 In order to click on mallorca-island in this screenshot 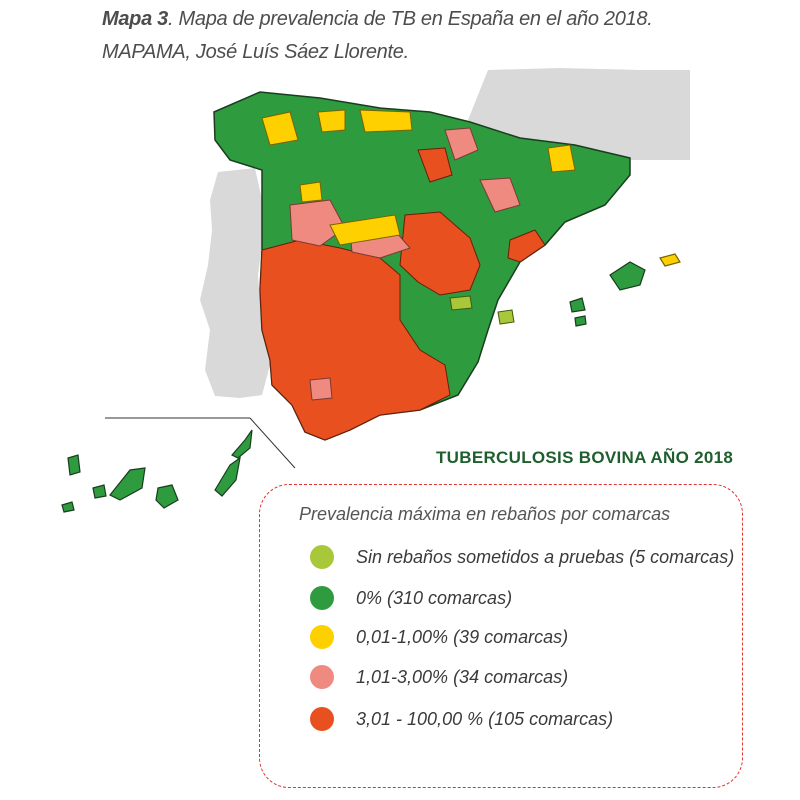, I will do `click(627, 276)`.